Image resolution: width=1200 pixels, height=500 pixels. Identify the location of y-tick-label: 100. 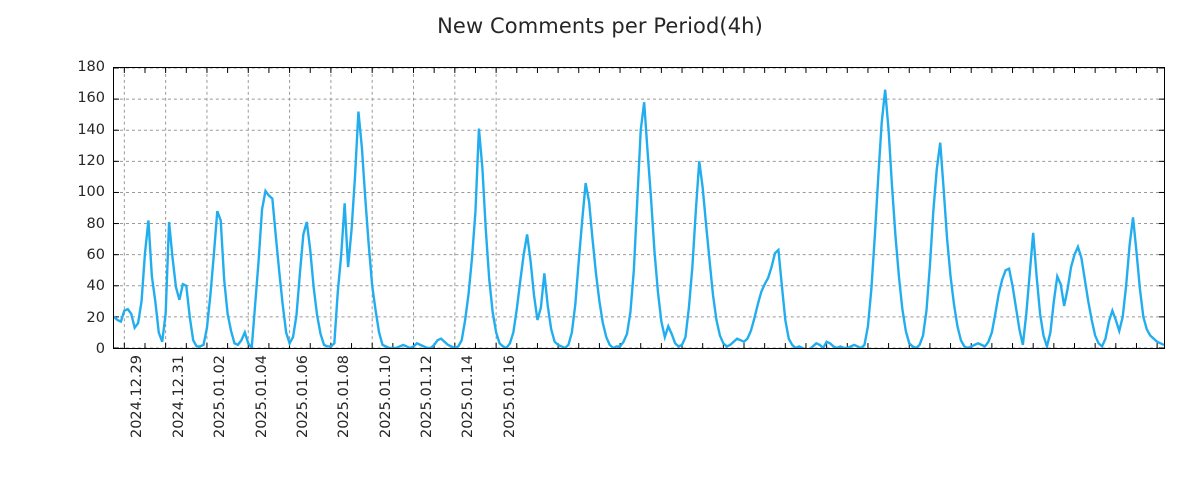
(91, 192).